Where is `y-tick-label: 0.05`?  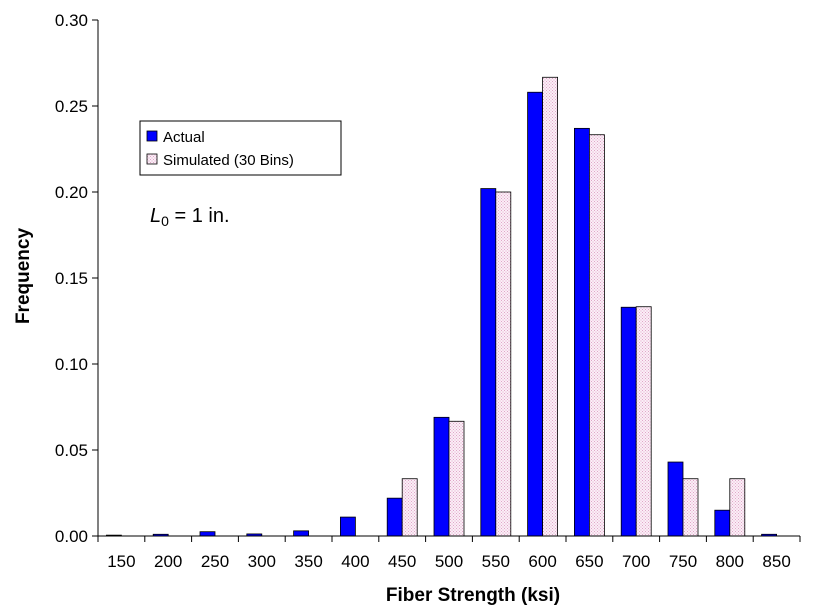 y-tick-label: 0.05 is located at coordinates (71, 450).